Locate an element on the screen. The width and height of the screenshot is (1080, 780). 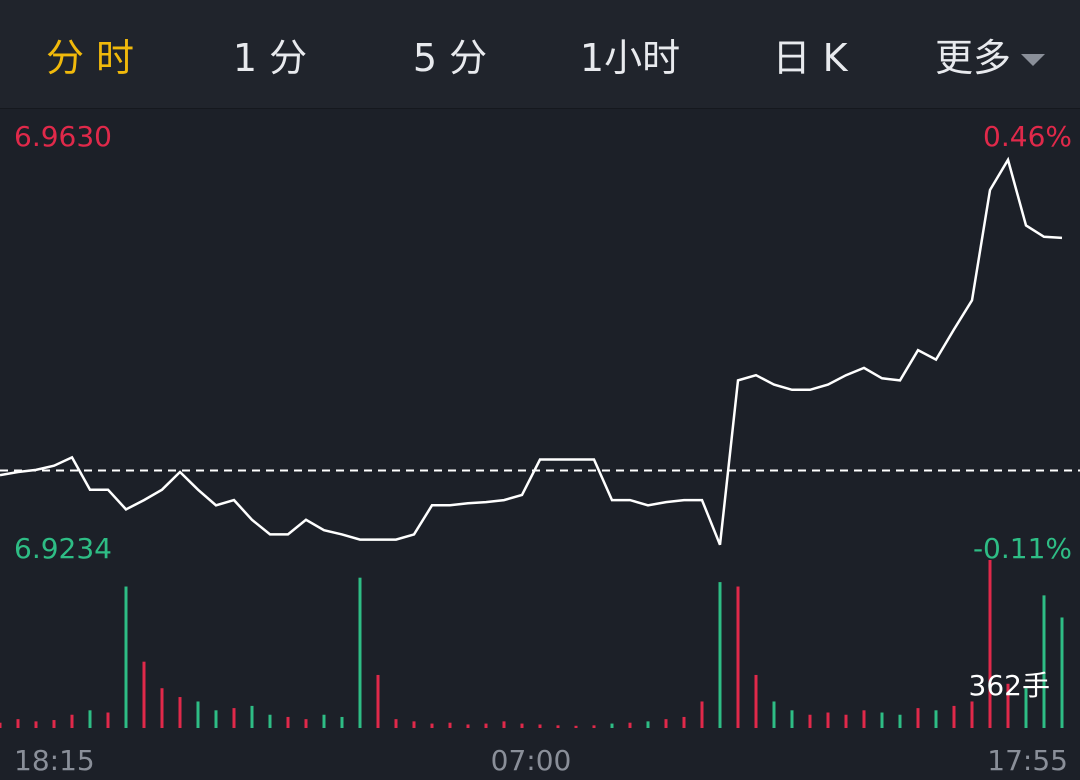
tab-label: 5 分 is located at coordinates (450, 57).